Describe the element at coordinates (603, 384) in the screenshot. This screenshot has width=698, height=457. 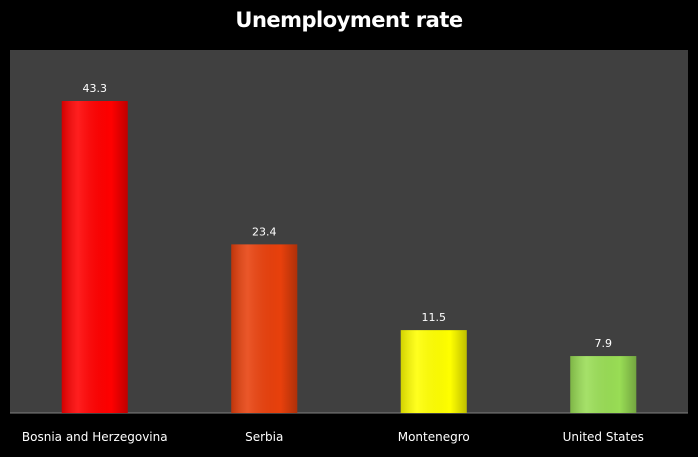
I see `bar-shading-united-states` at that location.